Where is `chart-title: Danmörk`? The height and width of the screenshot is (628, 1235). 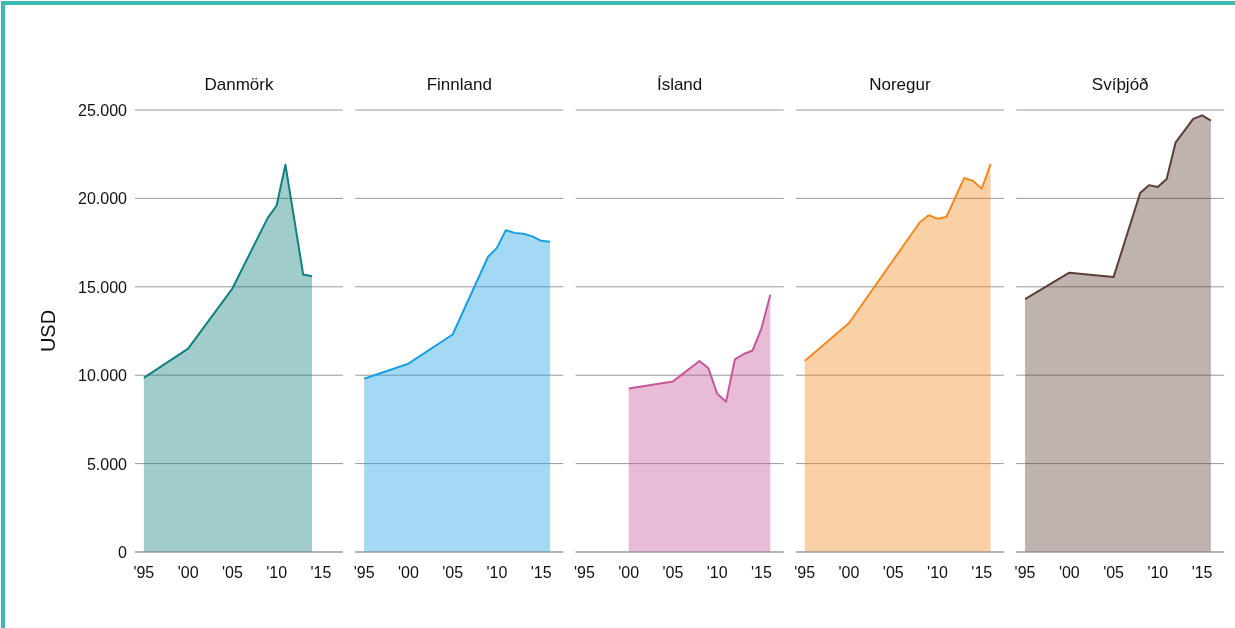
chart-title: Danmörk is located at coordinates (239, 84).